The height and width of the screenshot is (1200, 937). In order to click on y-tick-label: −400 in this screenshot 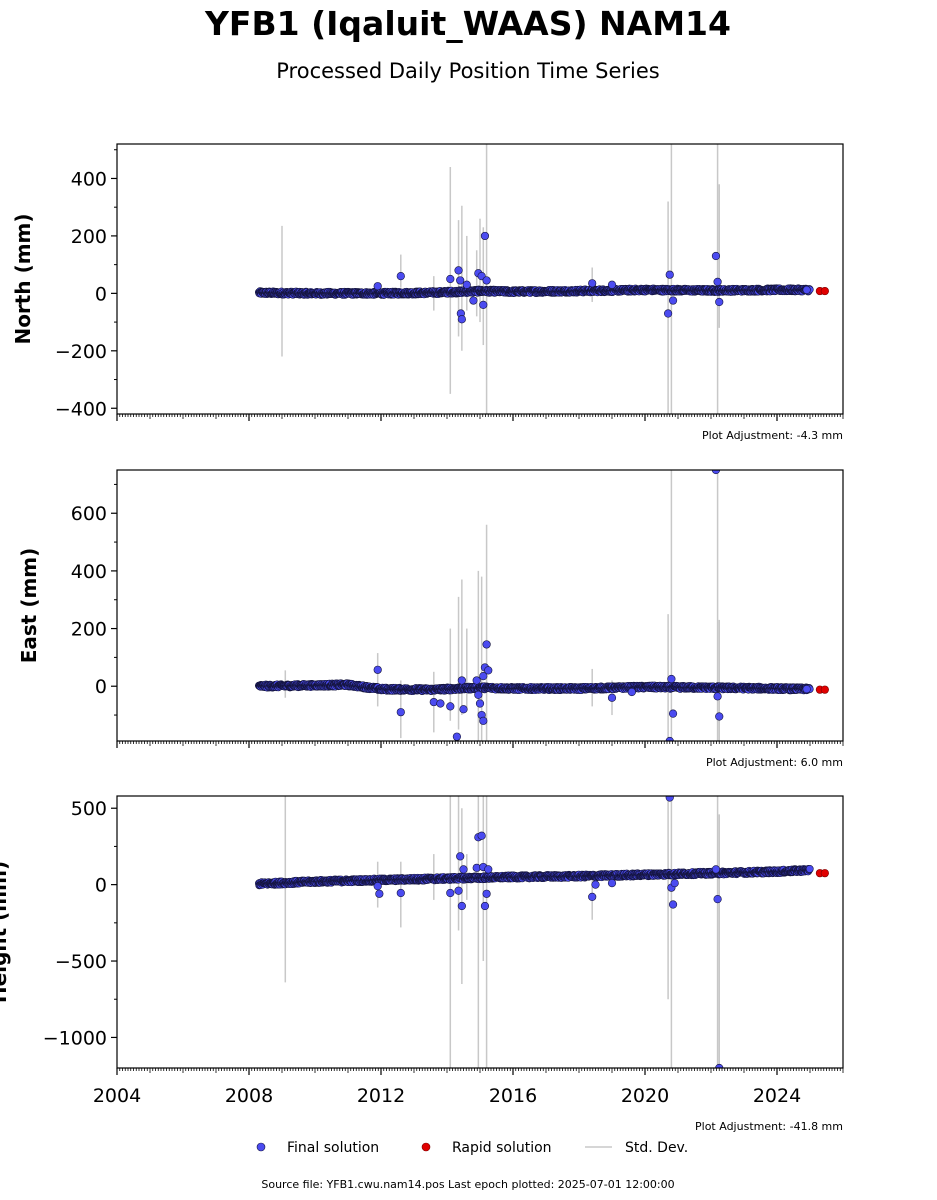, I will do `click(81, 409)`.